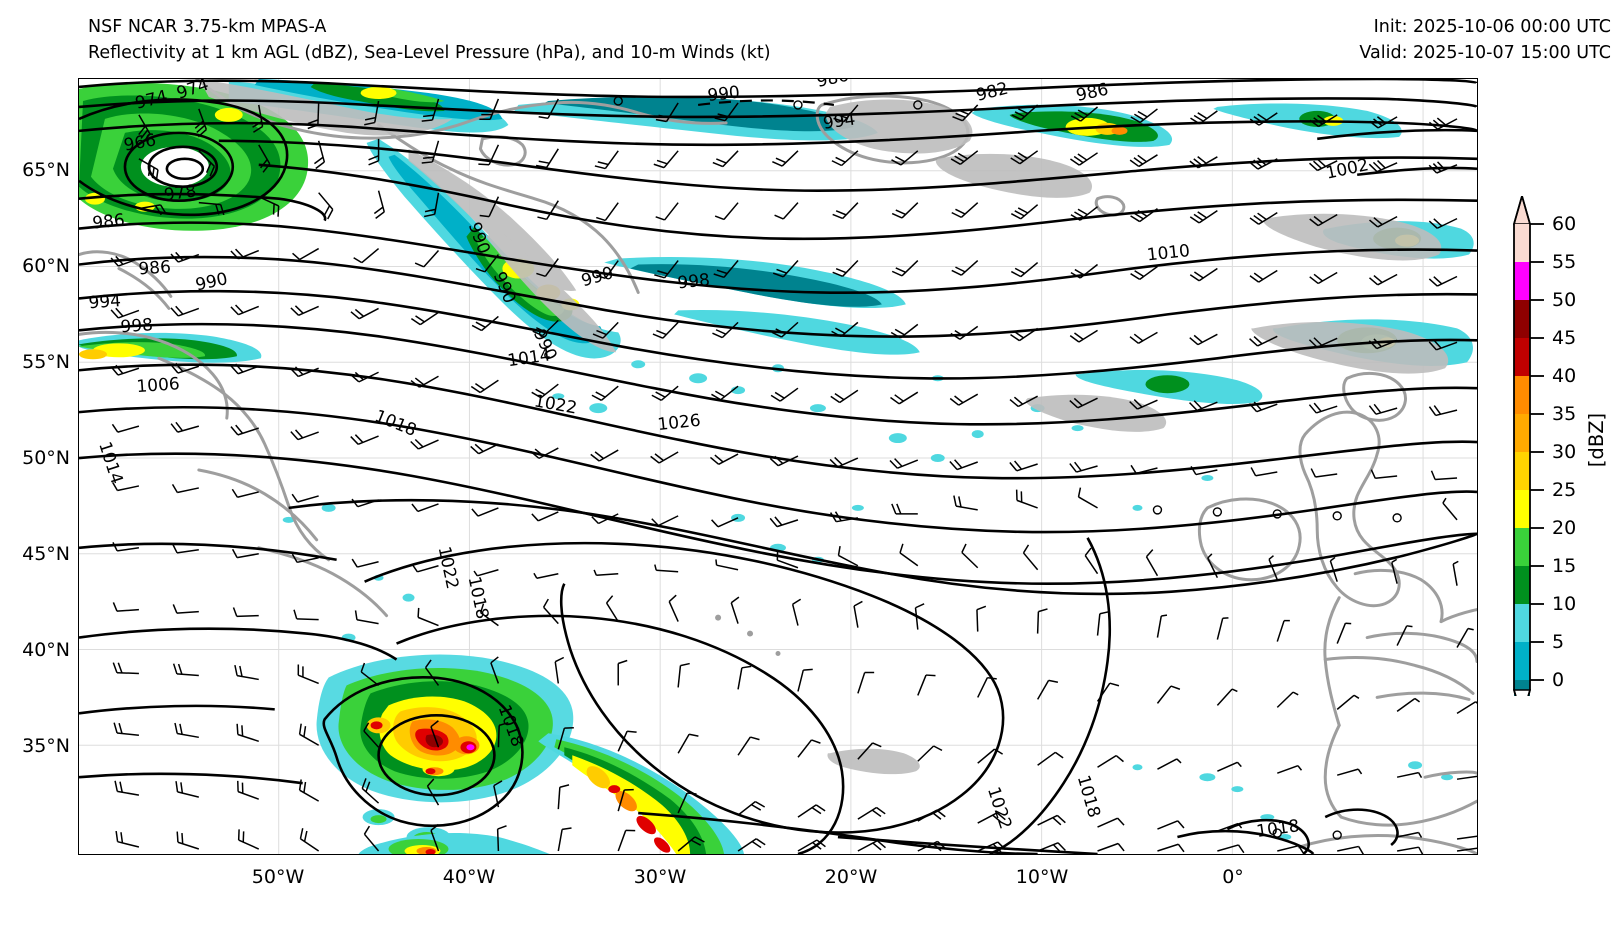  I want to click on svg-text: 1006, so click(158, 384).